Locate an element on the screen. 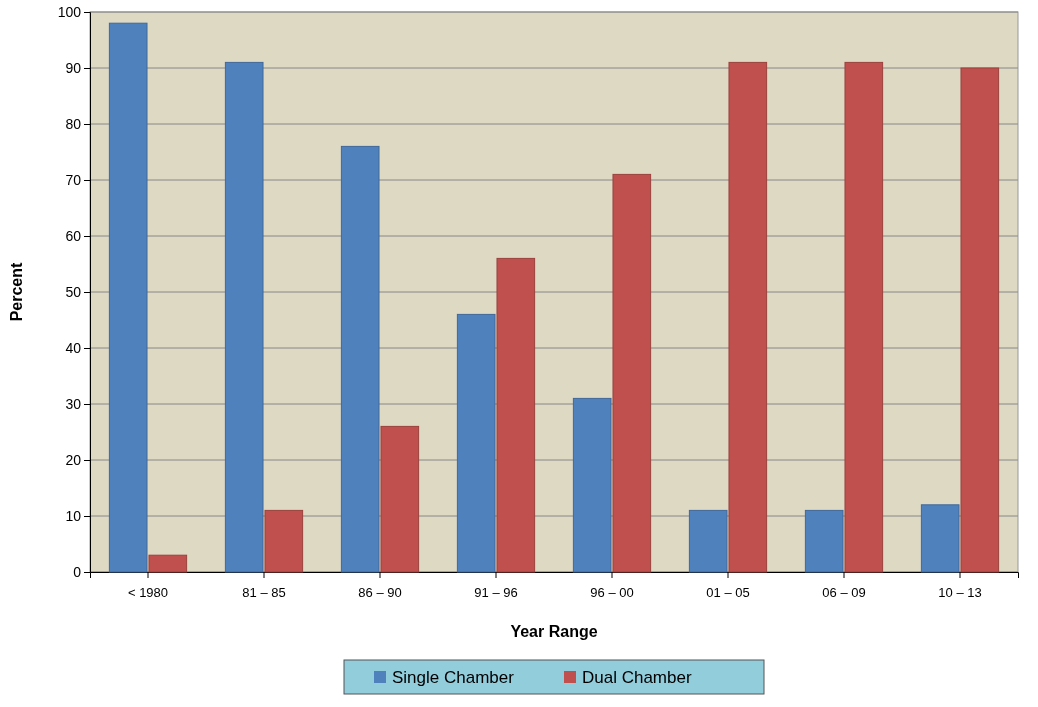 The width and height of the screenshot is (1038, 707). x-tick-label: 96 – 00 is located at coordinates (612, 592).